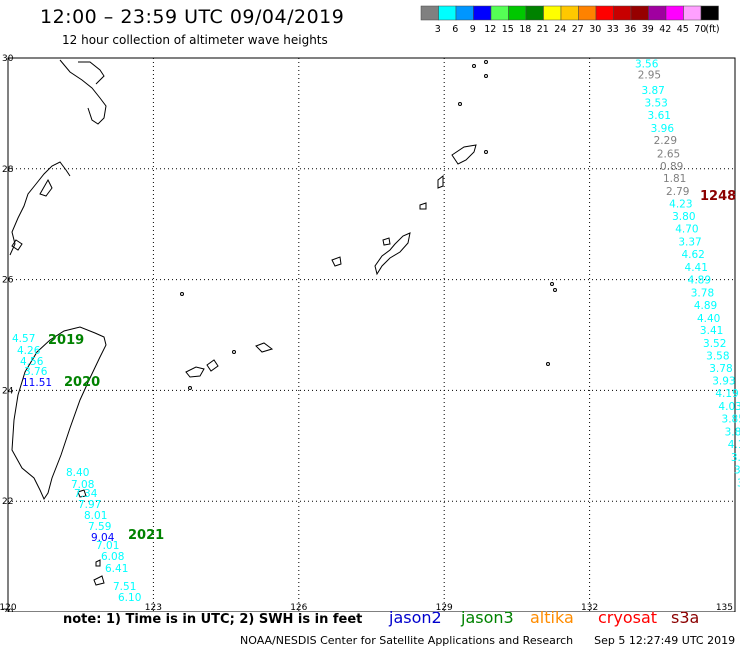 Image resolution: width=740 pixels, height=650 pixels. What do you see at coordinates (630, 29) in the screenshot?
I see `colorbar-label: 36` at bounding box center [630, 29].